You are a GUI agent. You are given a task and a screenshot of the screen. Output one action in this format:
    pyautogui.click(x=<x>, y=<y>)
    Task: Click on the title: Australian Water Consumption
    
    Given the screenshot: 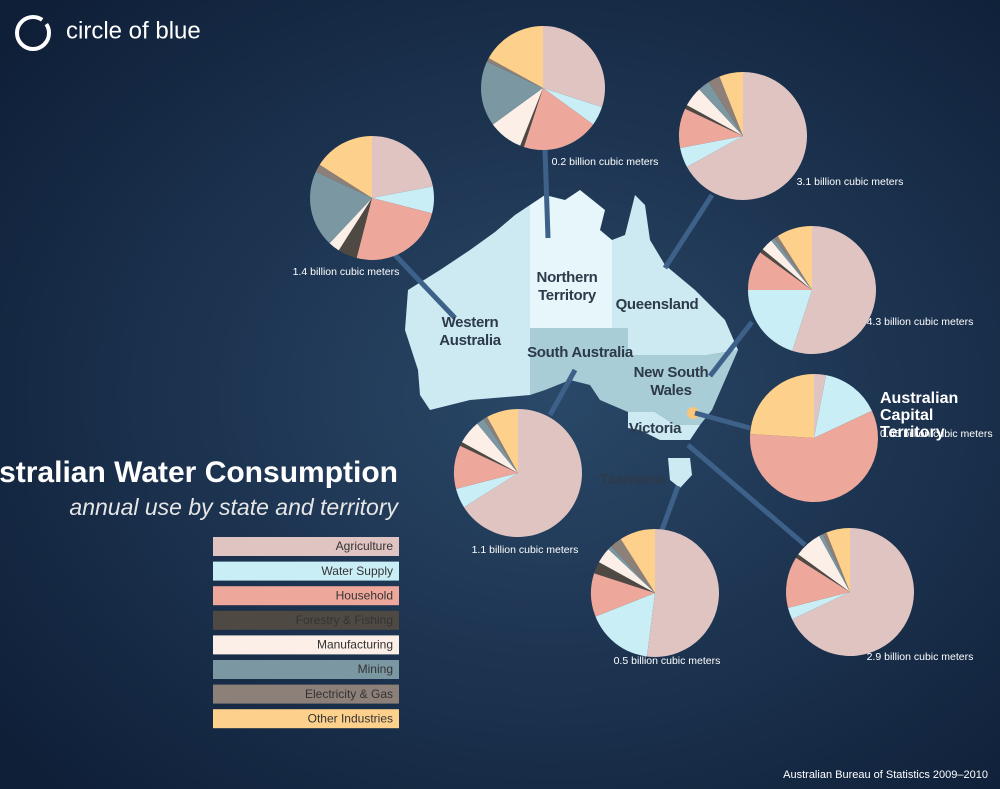 What is the action you would take?
    pyautogui.click(x=199, y=472)
    